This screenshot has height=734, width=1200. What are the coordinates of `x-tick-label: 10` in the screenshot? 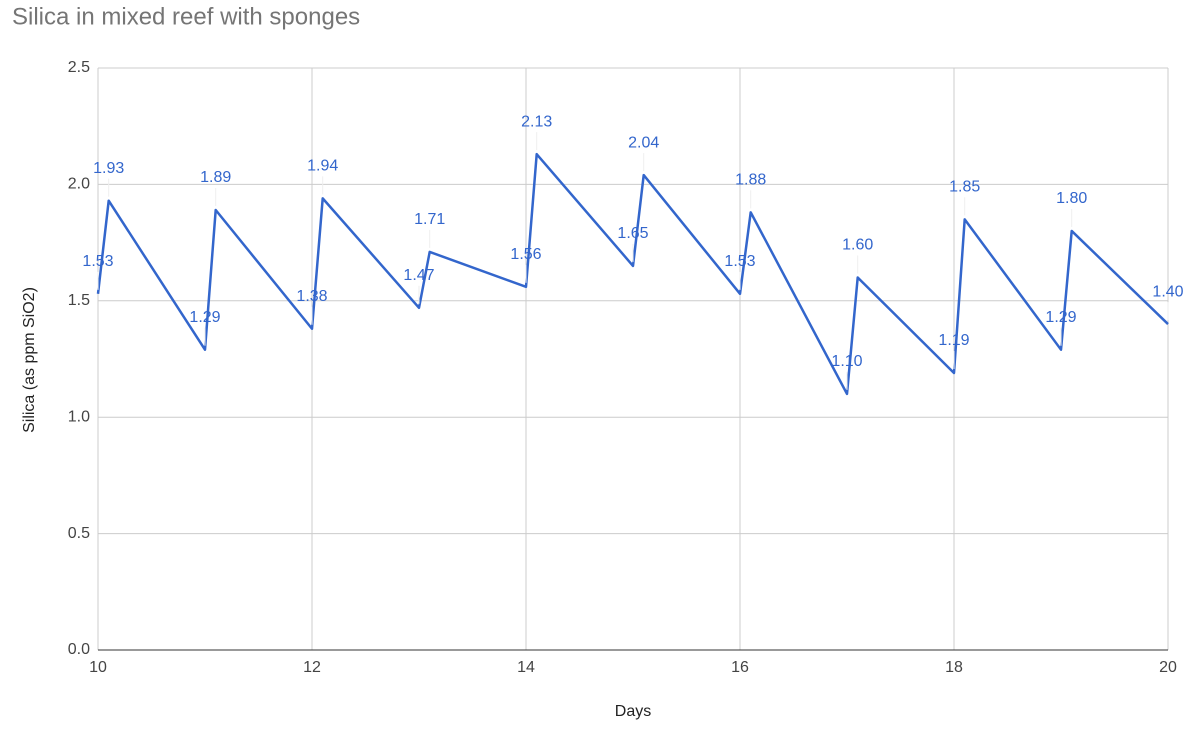 It's located at (98, 667).